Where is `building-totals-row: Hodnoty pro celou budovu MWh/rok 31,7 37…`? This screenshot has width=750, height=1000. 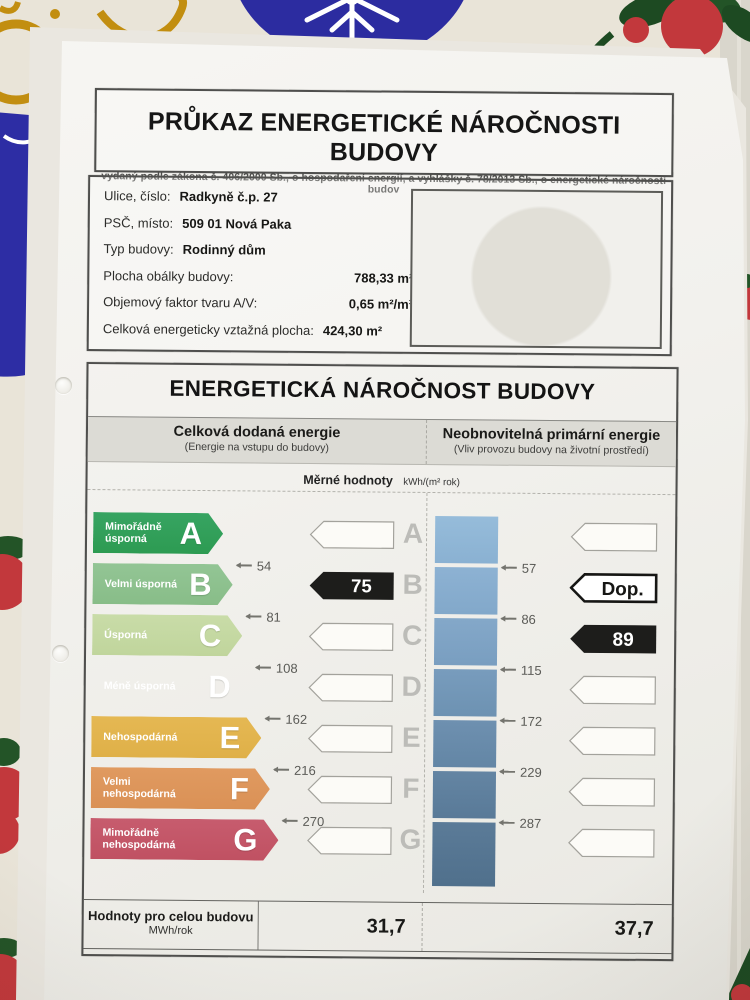 building-totals-row: Hodnoty pro celou budovu MWh/rok 31,7 37… is located at coordinates (377, 926).